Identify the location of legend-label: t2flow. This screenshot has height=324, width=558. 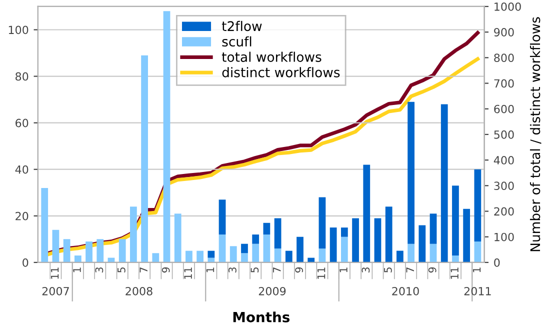
(242, 26).